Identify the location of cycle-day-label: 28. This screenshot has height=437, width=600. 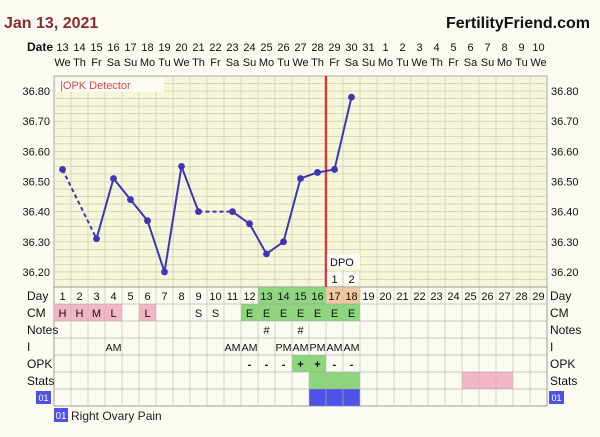
(521, 297).